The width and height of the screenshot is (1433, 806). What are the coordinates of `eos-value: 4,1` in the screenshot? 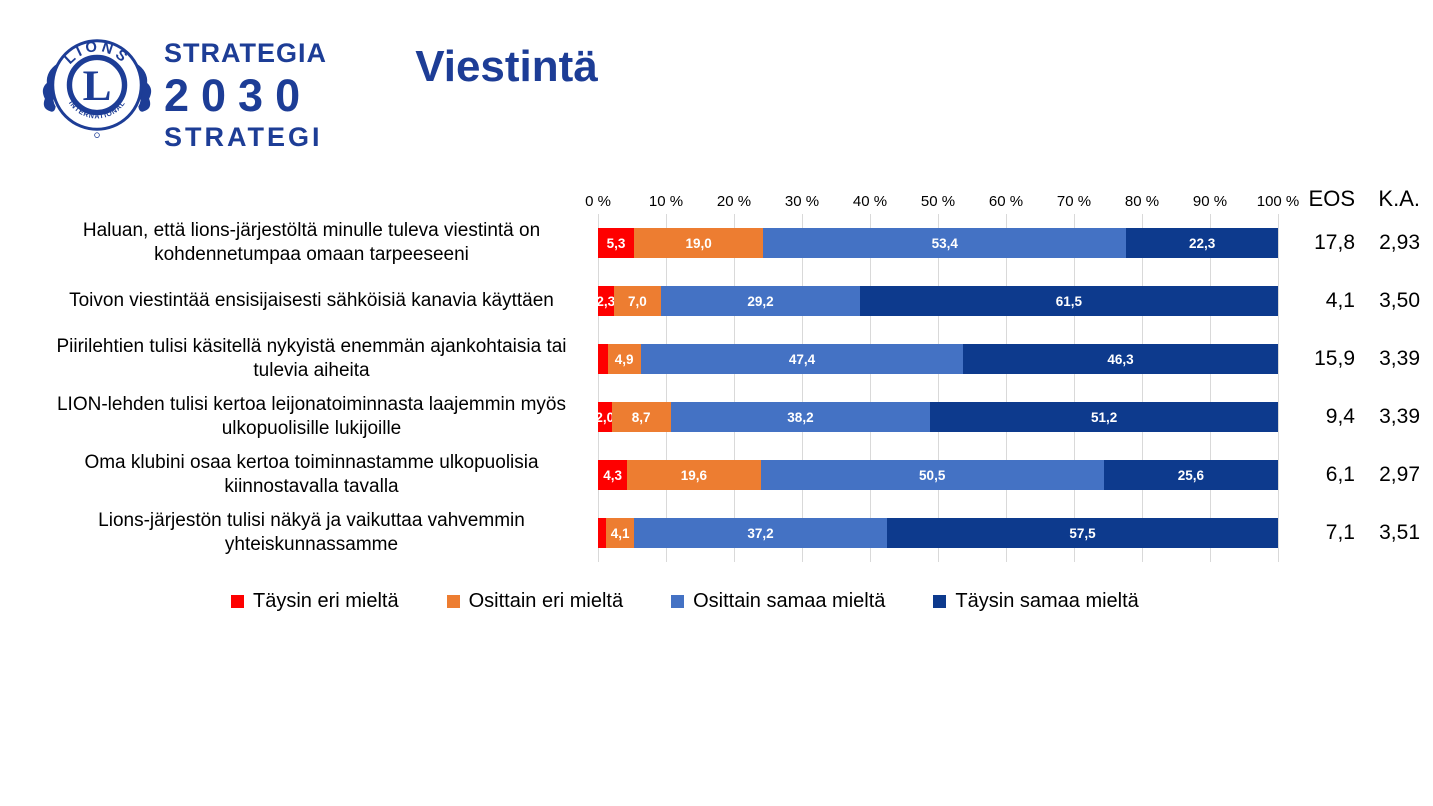 It's located at (1340, 300).